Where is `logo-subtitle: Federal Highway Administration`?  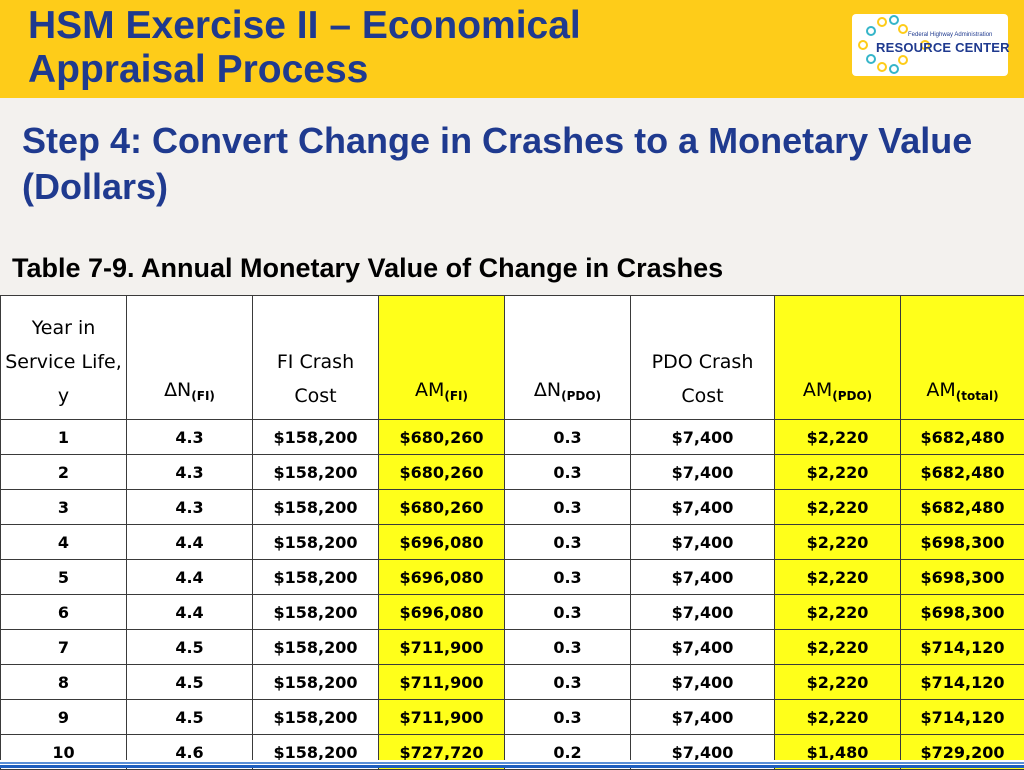
logo-subtitle: Federal Highway Administration is located at coordinates (950, 35).